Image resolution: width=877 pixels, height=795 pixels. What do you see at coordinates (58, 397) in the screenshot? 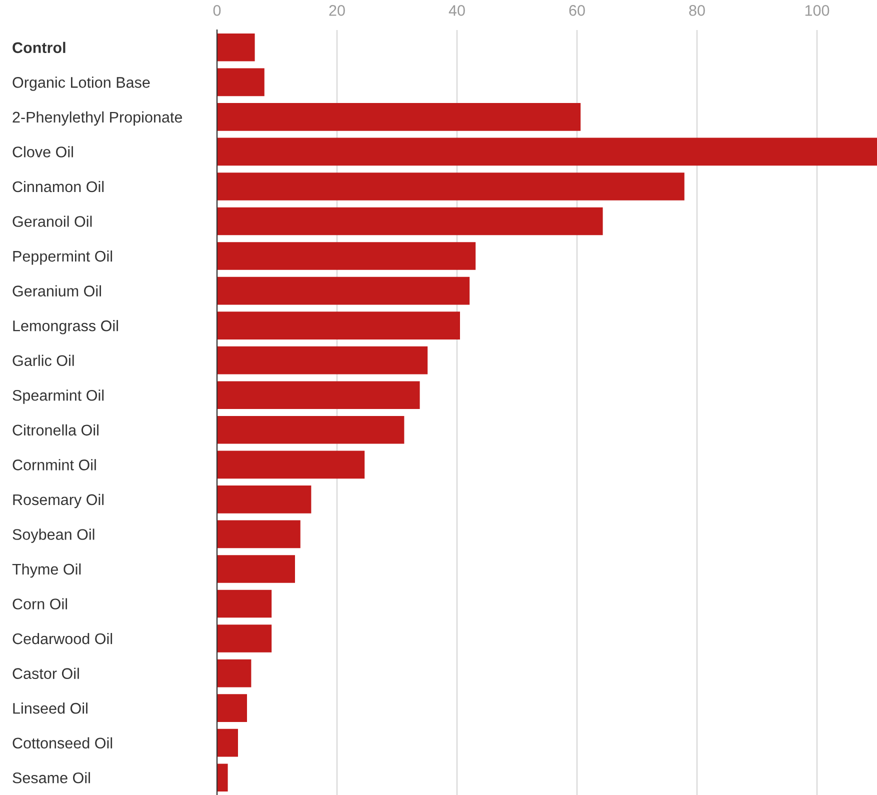
I see `y-tick-label: Spearmint Oil` at bounding box center [58, 397].